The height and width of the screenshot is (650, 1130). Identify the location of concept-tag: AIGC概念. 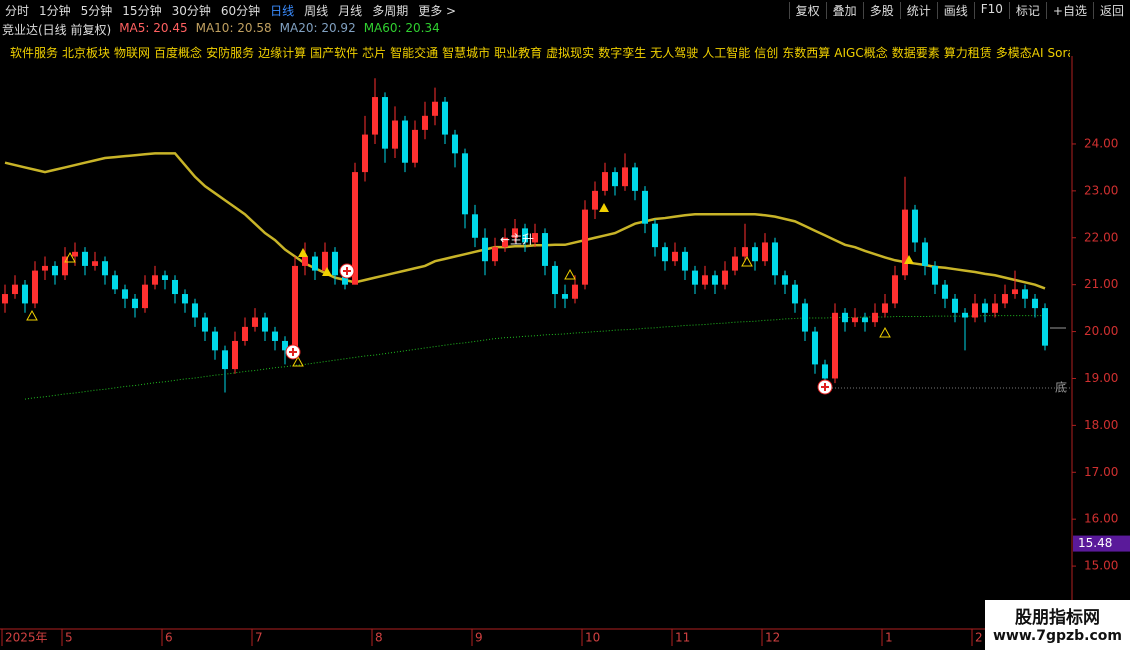
(861, 53).